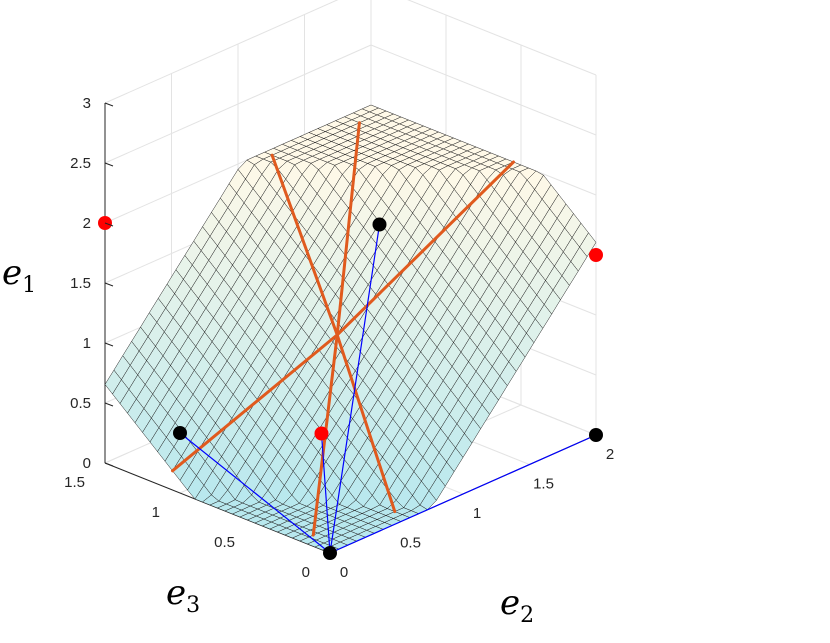  What do you see at coordinates (477, 513) in the screenshot?
I see `e2-tick-label: 1` at bounding box center [477, 513].